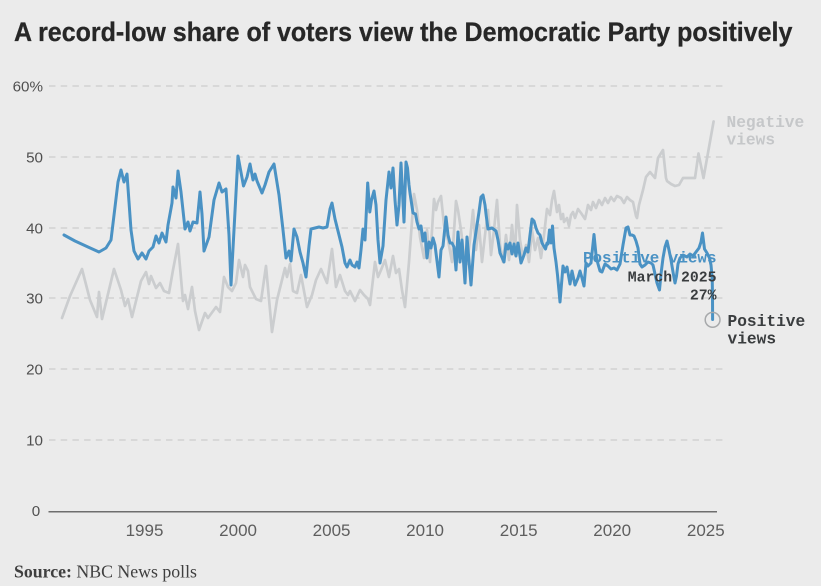 The image size is (821, 586). I want to click on svg-text: 0, so click(36, 511).